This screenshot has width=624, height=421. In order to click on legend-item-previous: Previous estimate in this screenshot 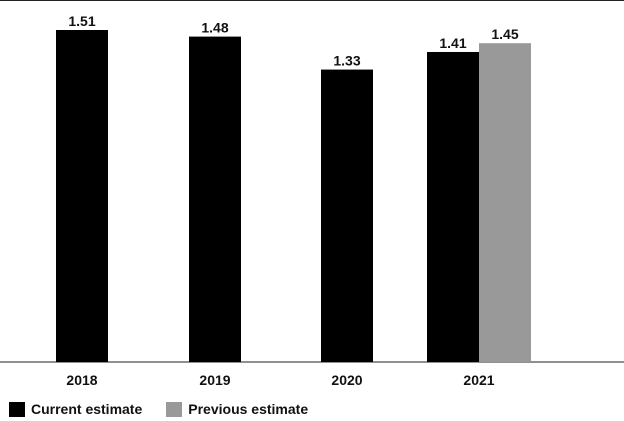, I will do `click(237, 409)`.